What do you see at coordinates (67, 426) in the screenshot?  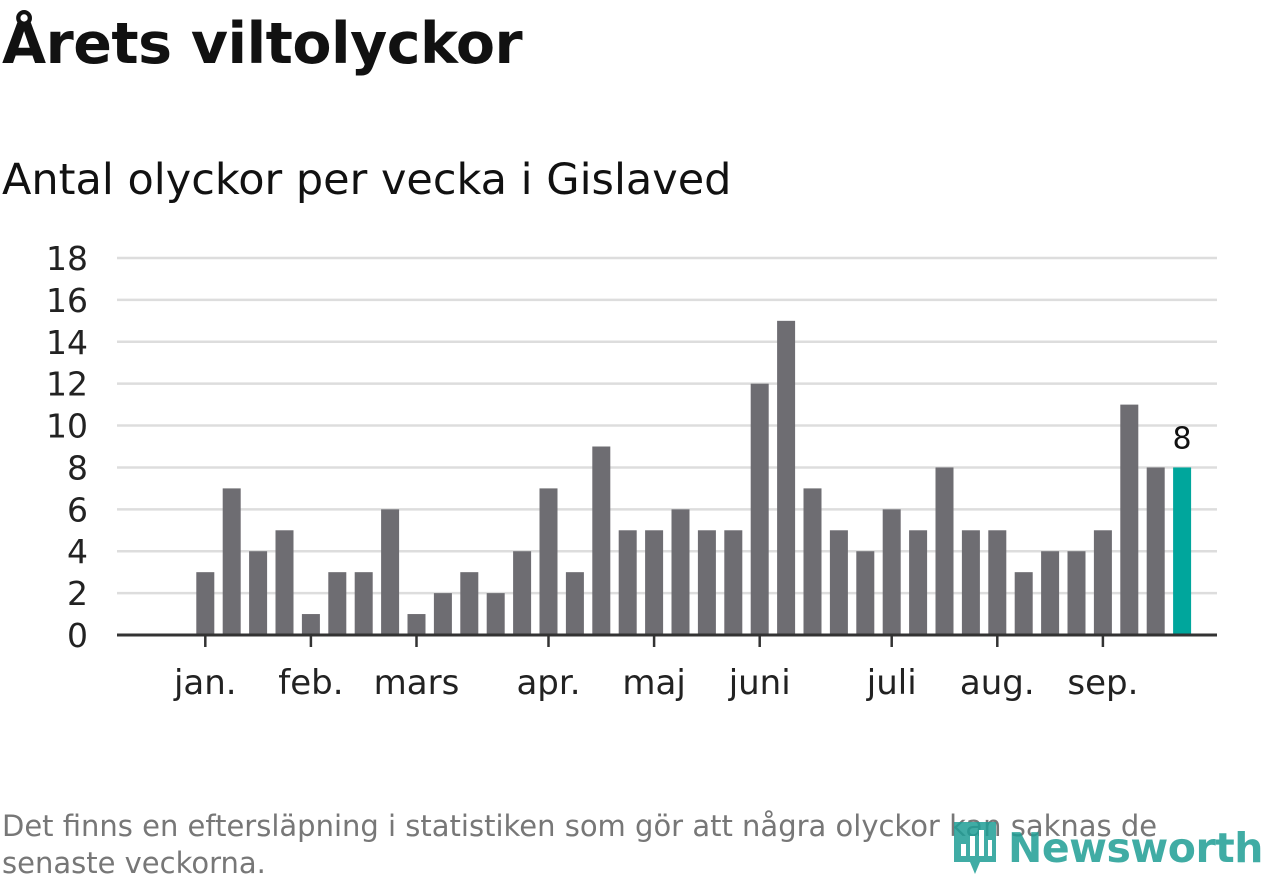 I see `y-tick-label: 10` at bounding box center [67, 426].